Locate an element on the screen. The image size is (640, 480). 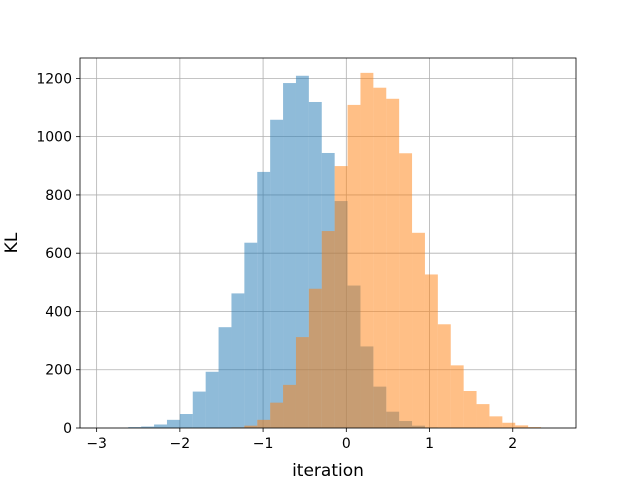
y-tick-label: 0 is located at coordinates (67, 429).